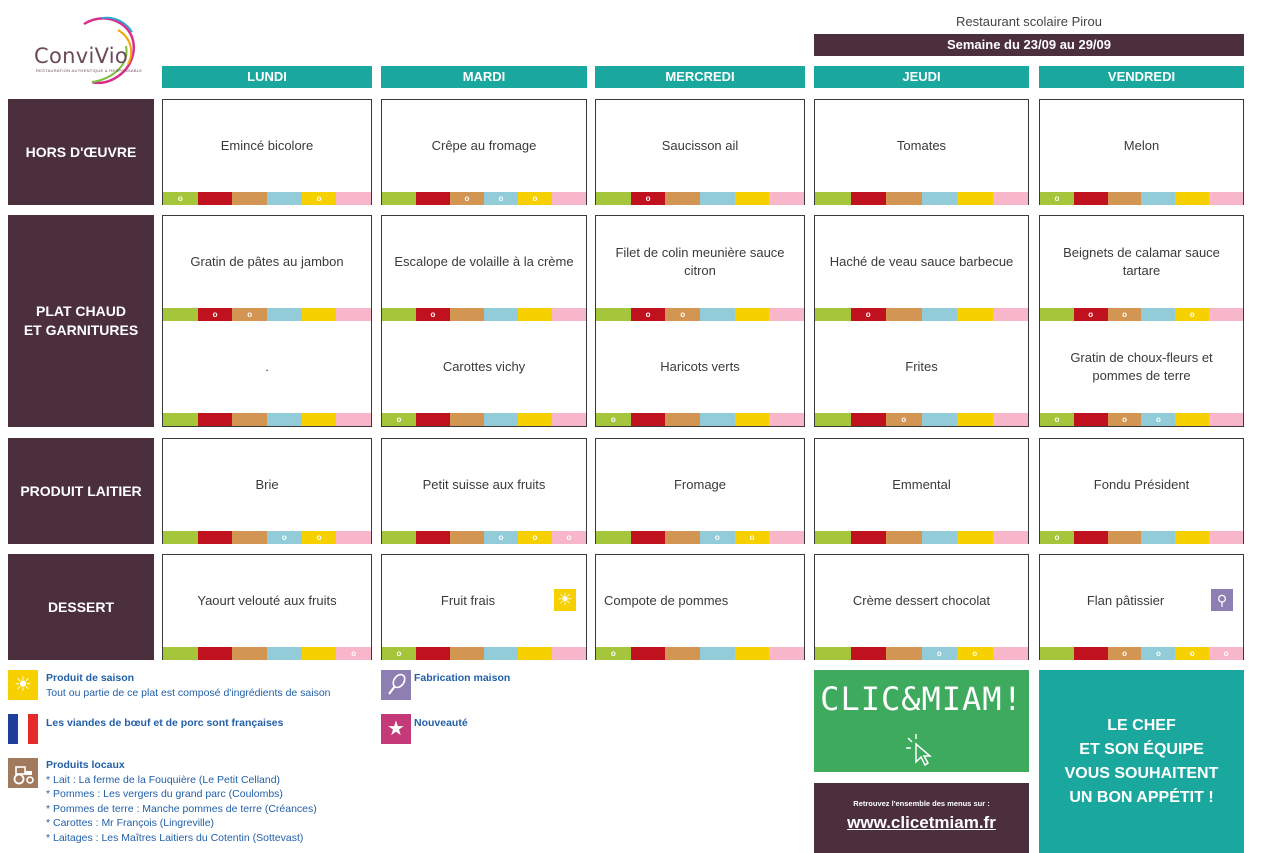 The image size is (1284, 853). What do you see at coordinates (921, 77) in the screenshot?
I see `day-header-jeudi: JEUDI` at bounding box center [921, 77].